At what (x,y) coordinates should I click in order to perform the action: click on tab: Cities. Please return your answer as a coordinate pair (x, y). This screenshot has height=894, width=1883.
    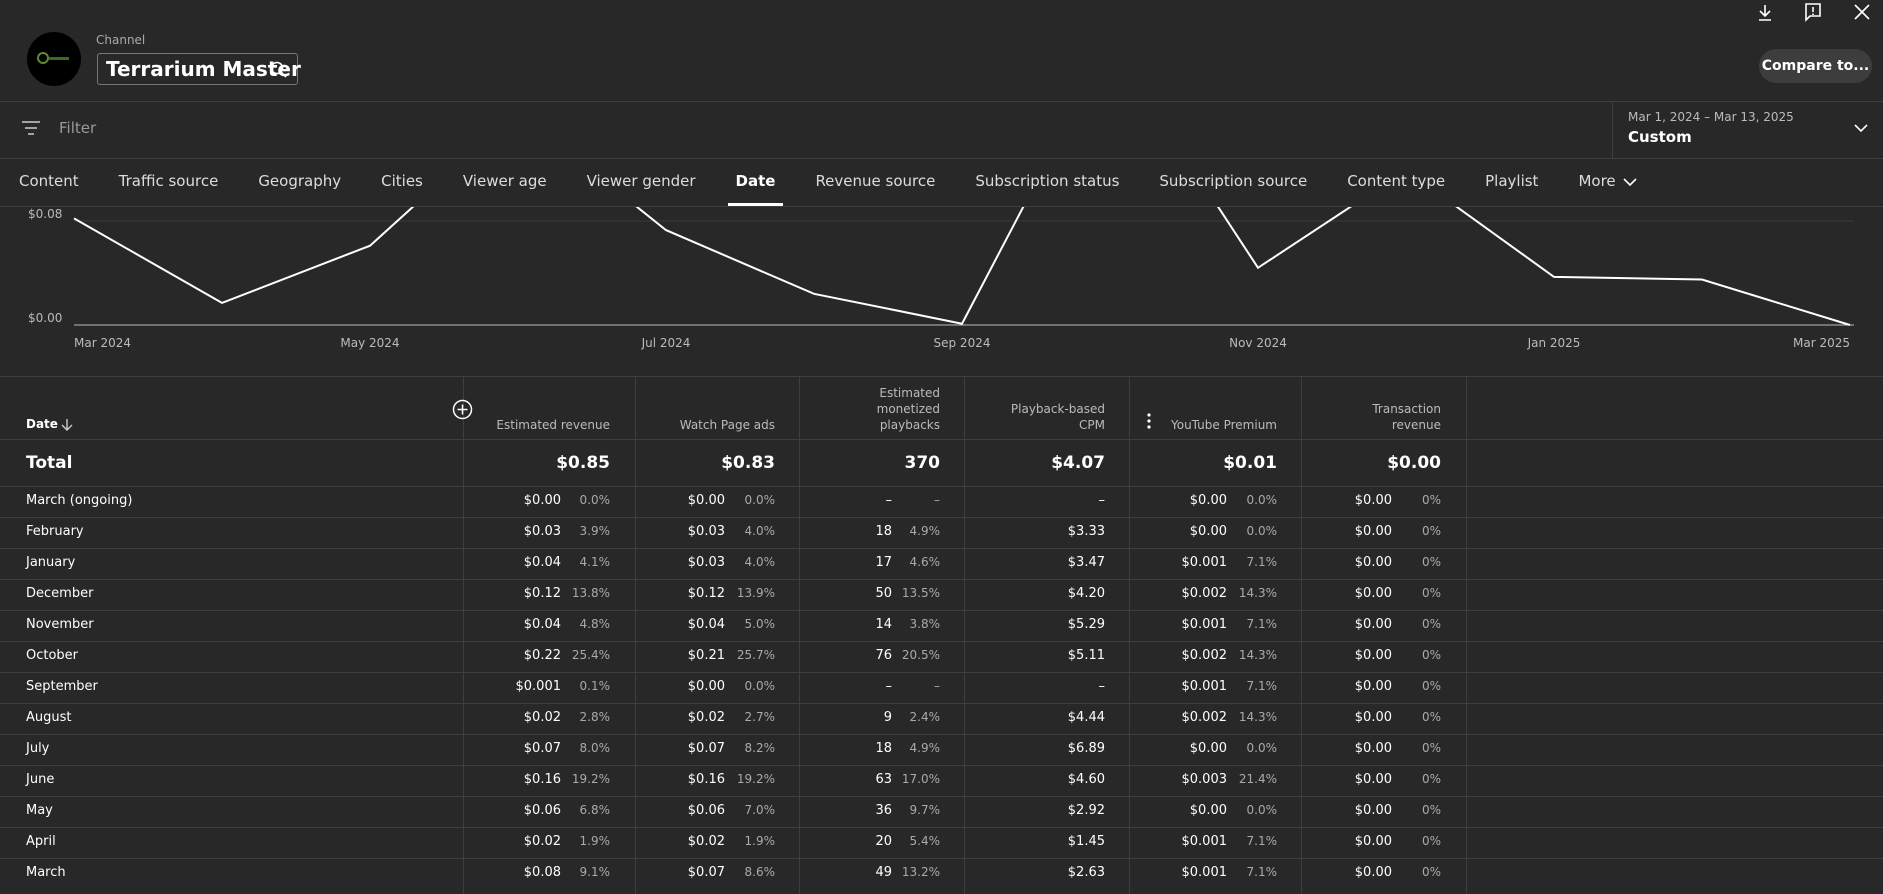
    Looking at the image, I should click on (402, 181).